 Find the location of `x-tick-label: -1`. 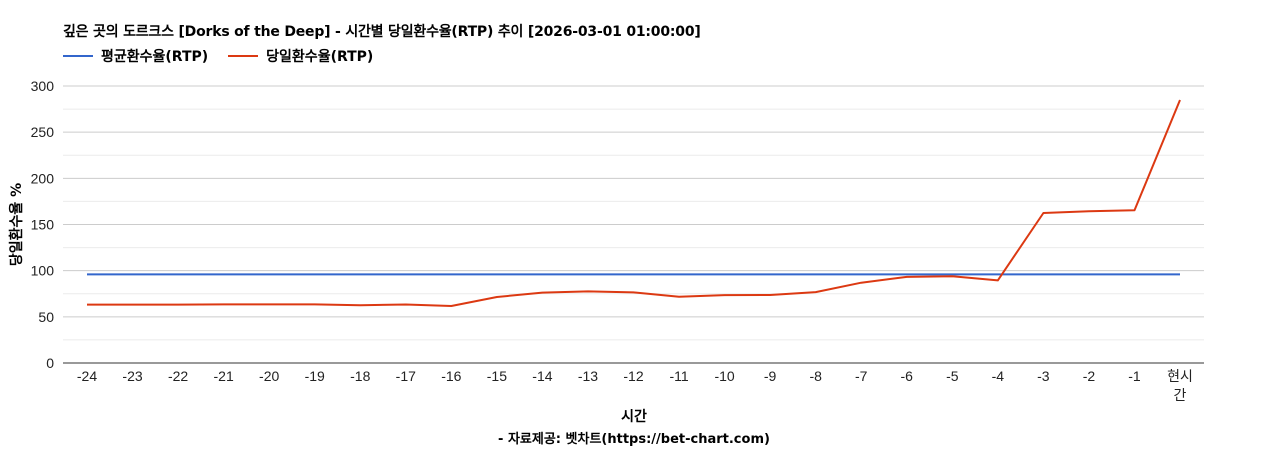

x-tick-label: -1 is located at coordinates (1134, 376).